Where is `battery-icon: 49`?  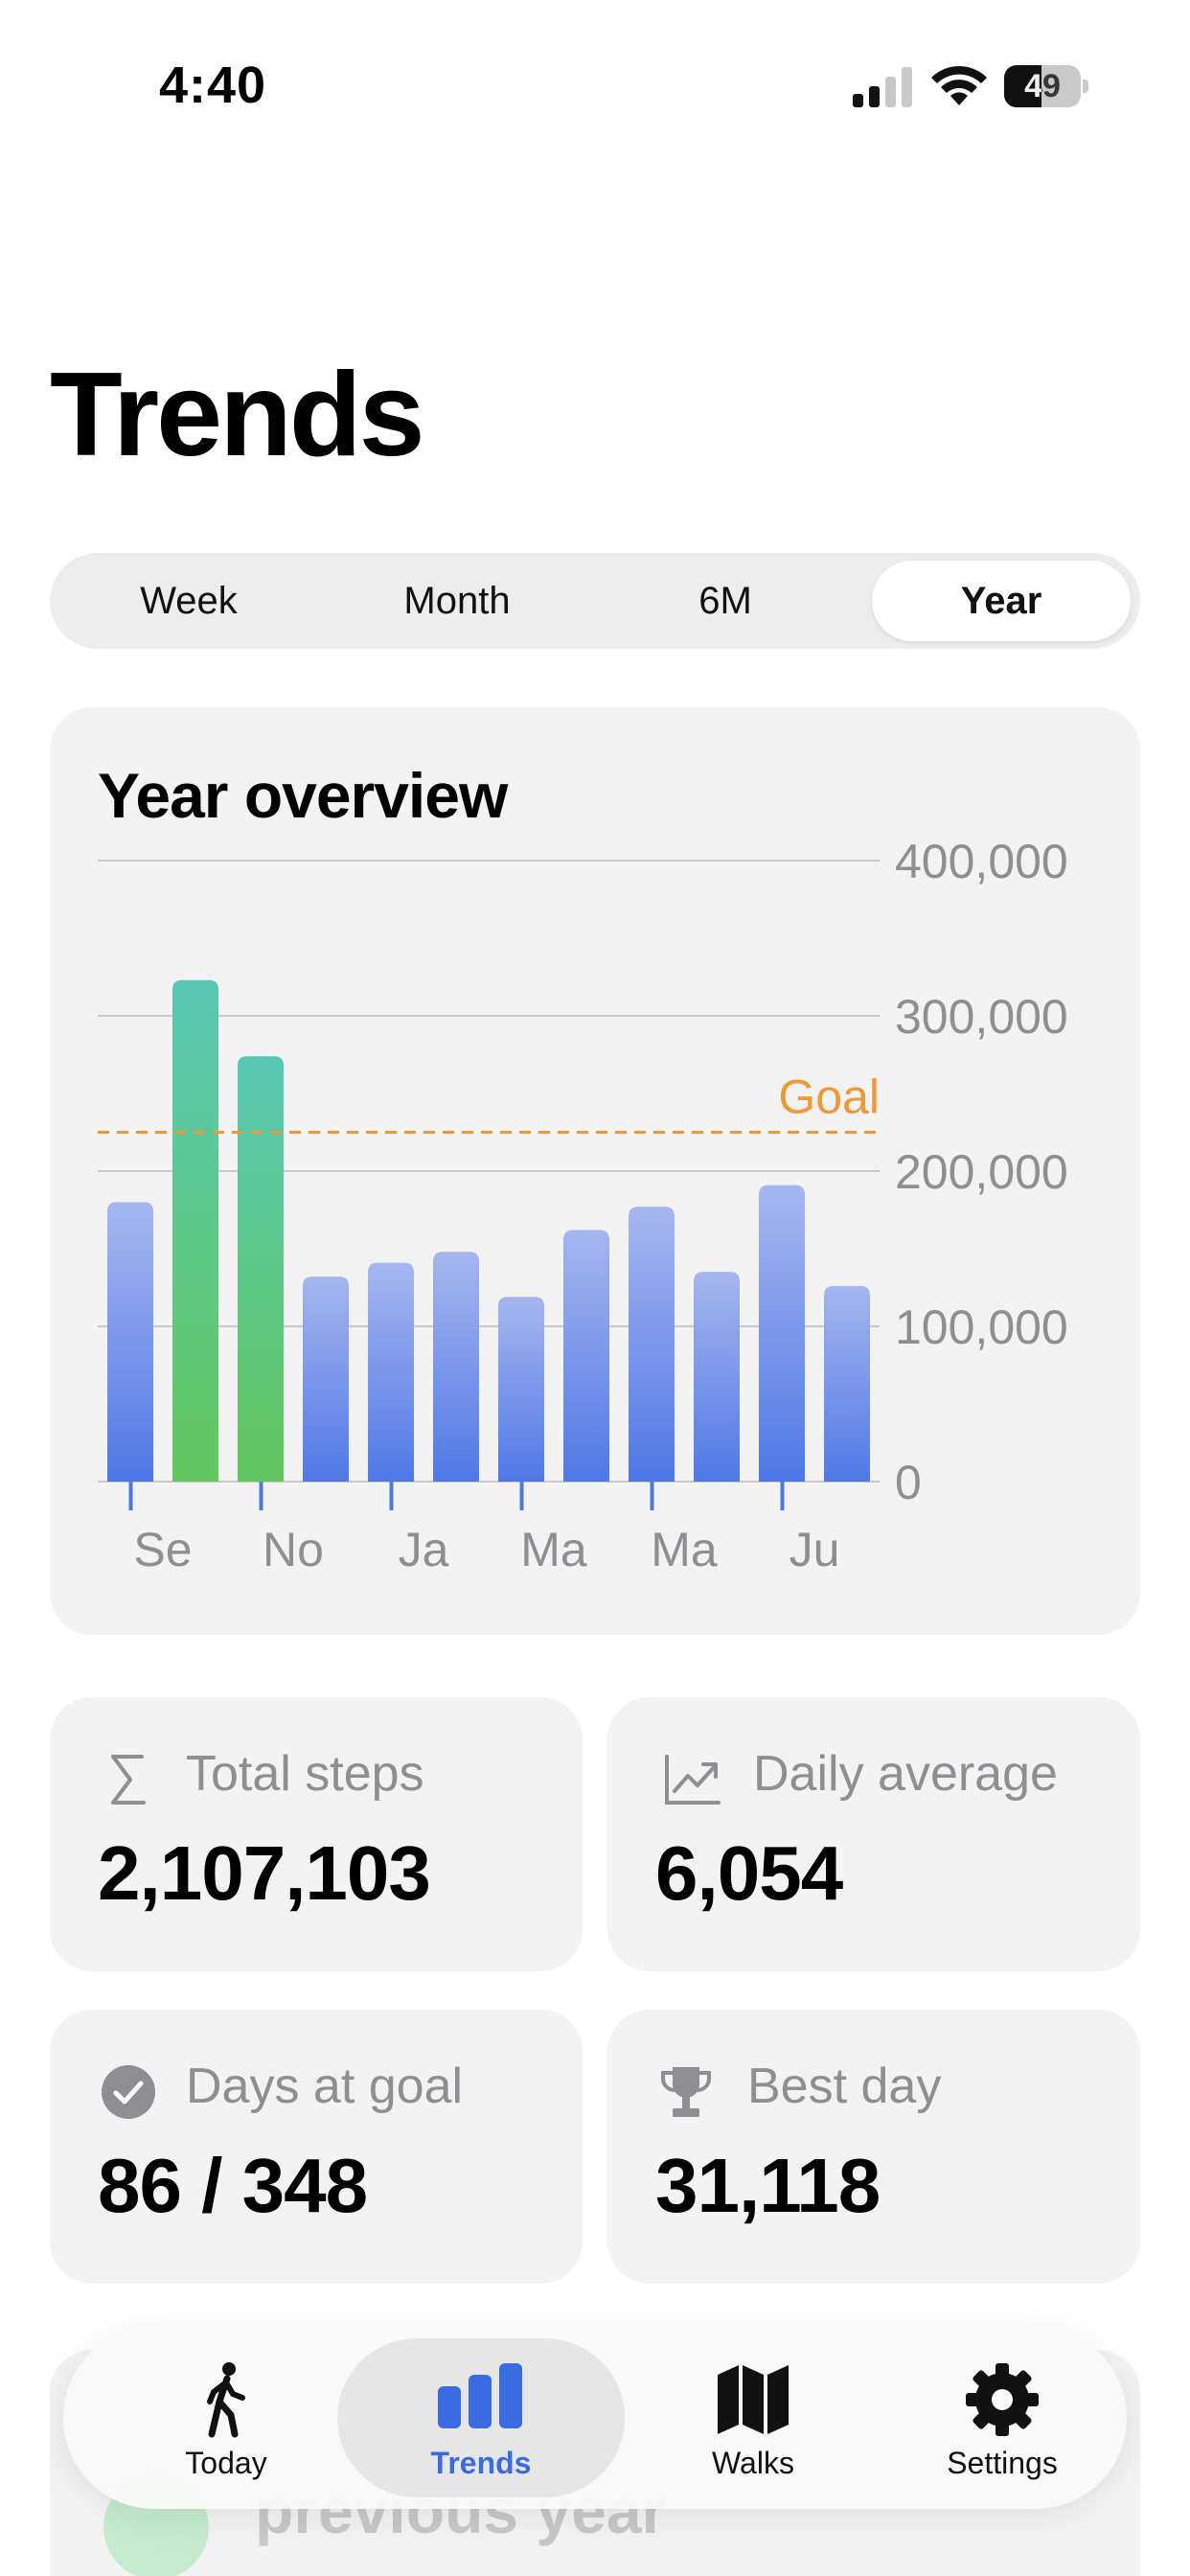
battery-icon: 49 is located at coordinates (1046, 86).